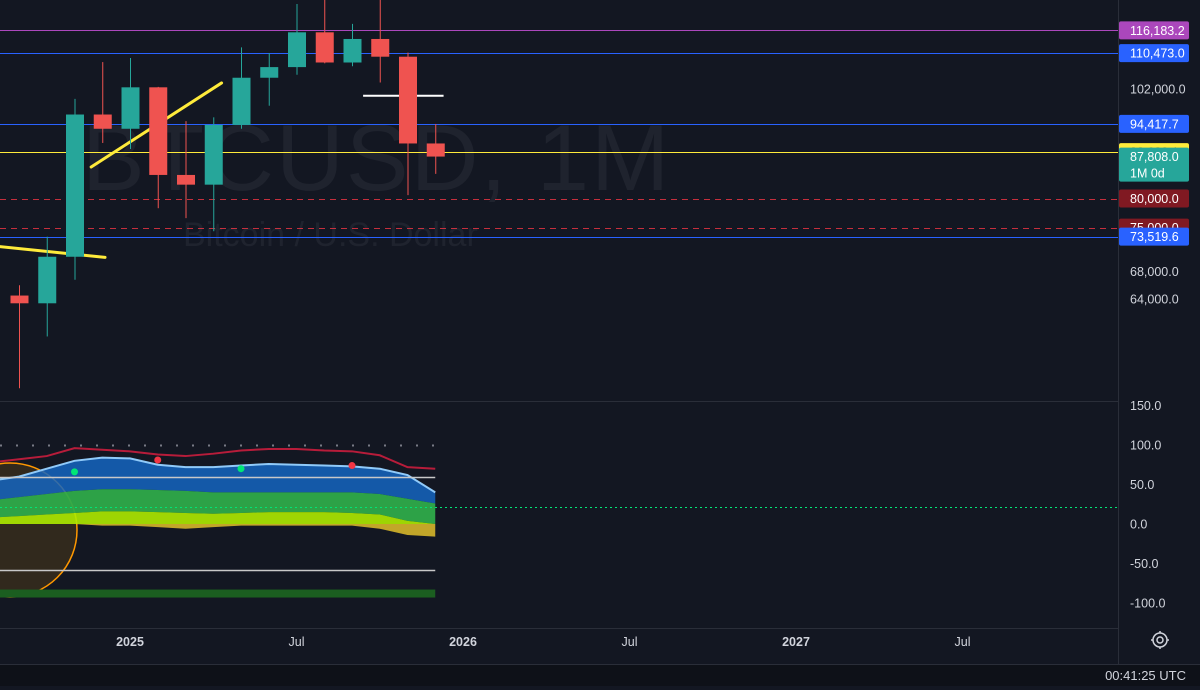  Describe the element at coordinates (1154, 300) in the screenshot. I see `price-tick-label: 64,000.0` at that location.